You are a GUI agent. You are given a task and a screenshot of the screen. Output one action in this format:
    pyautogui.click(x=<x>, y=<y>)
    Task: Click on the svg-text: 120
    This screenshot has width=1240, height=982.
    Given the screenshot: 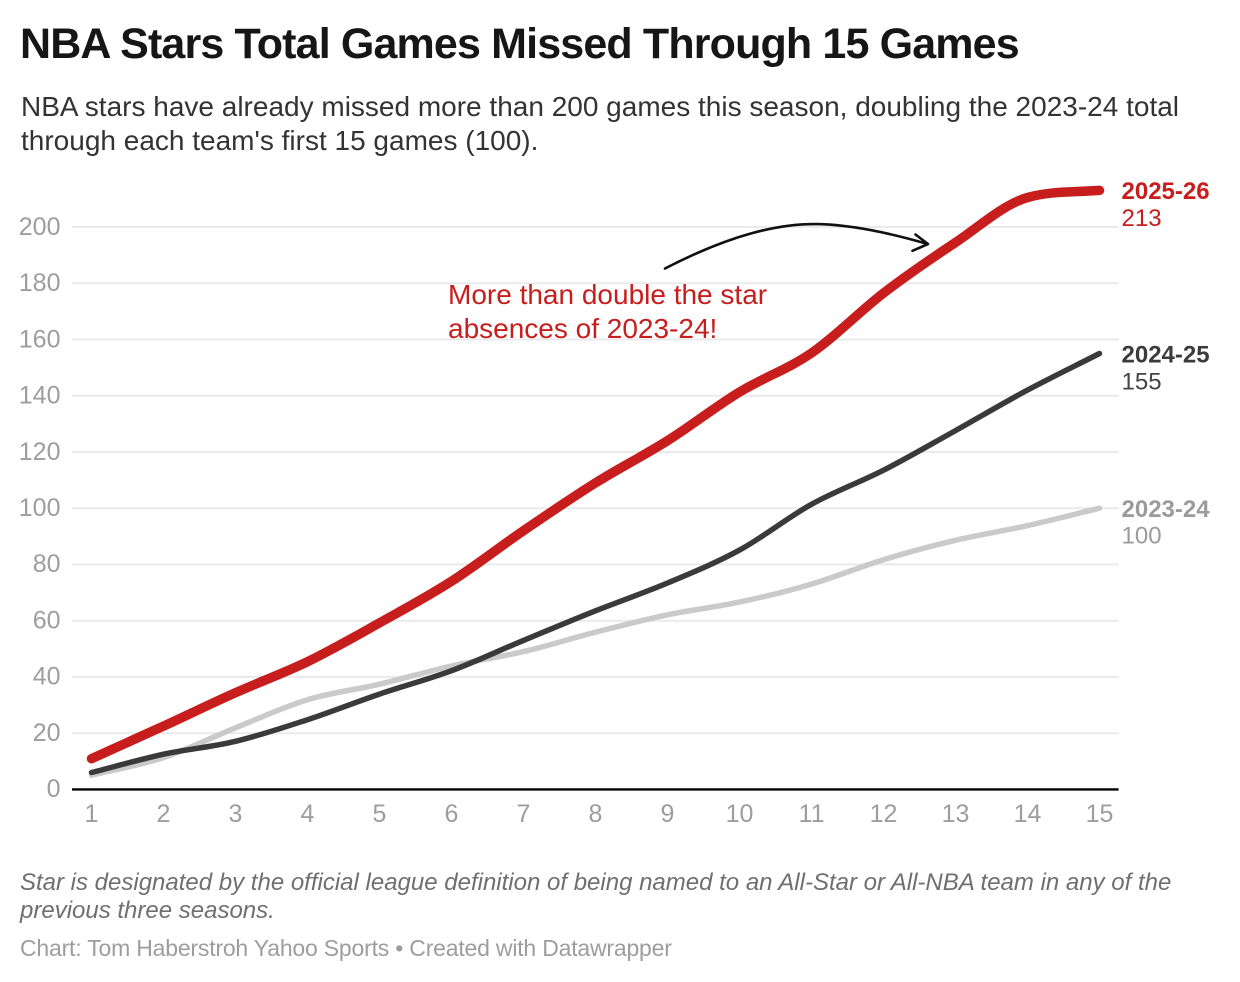 What is the action you would take?
    pyautogui.click(x=40, y=452)
    